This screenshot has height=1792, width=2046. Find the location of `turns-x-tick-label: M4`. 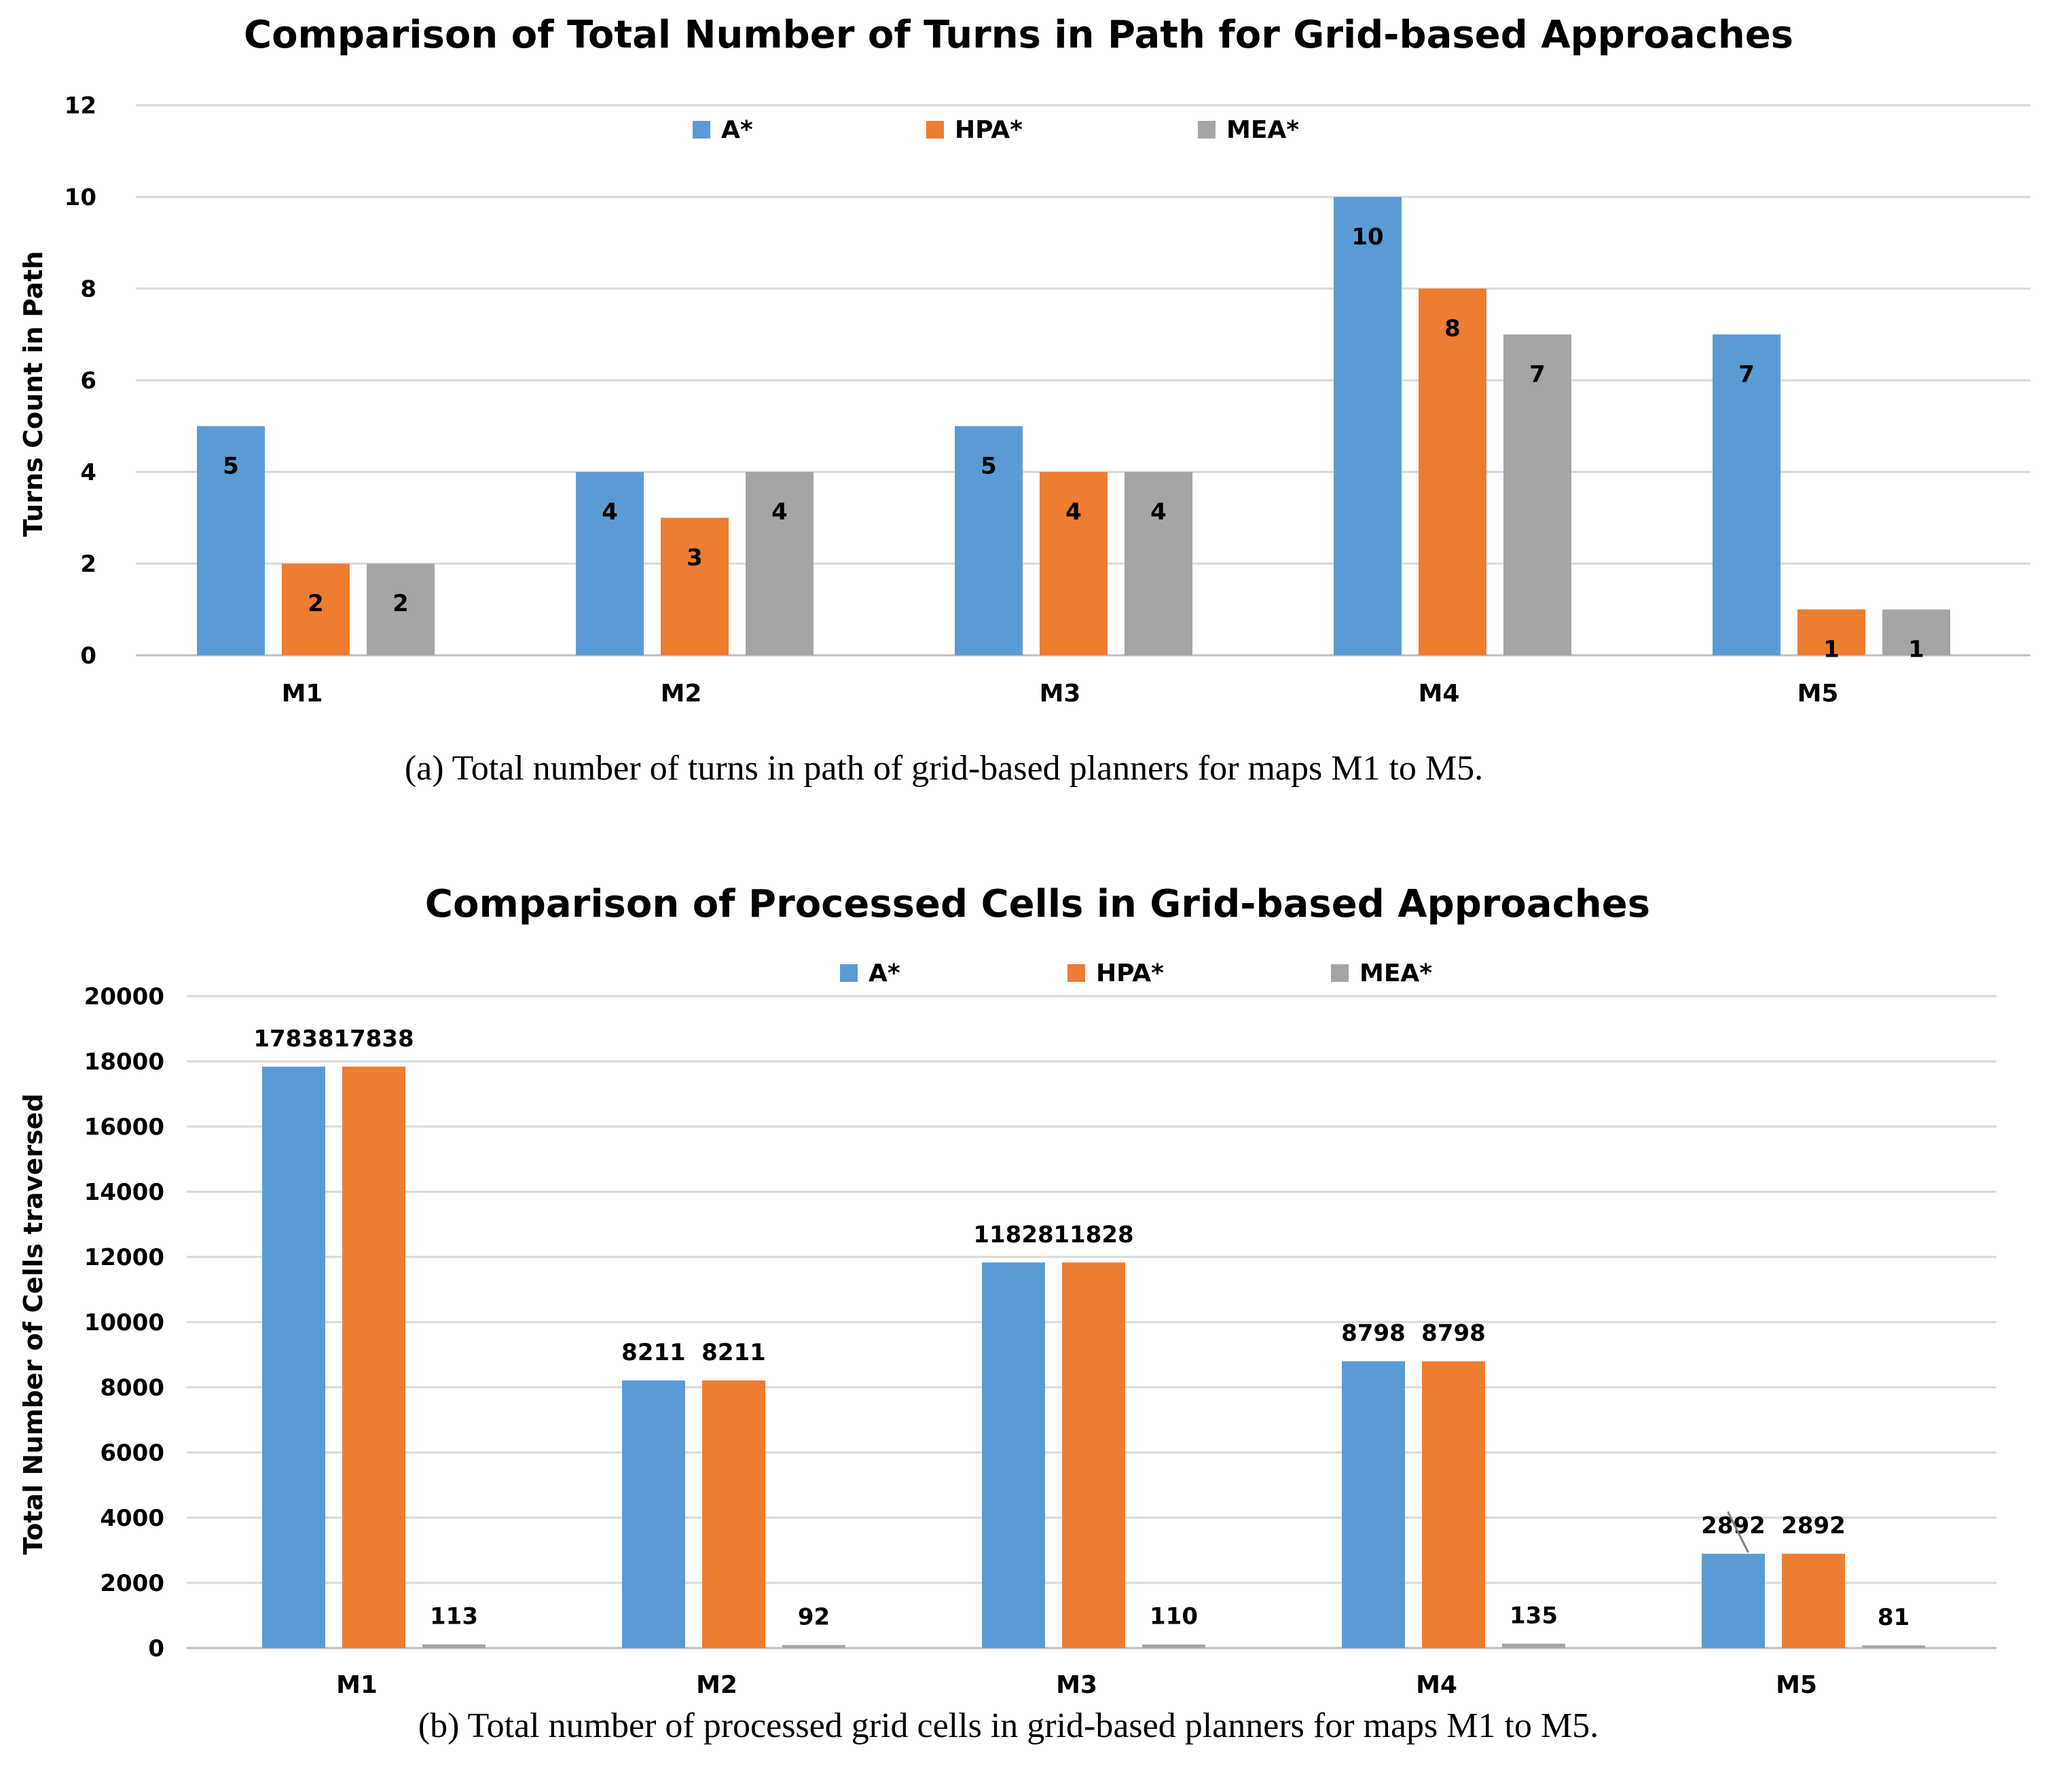

turns-x-tick-label: M4 is located at coordinates (1439, 694).